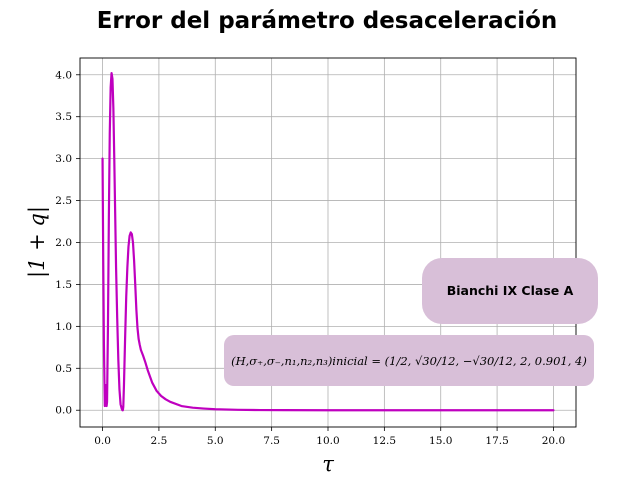 Image resolution: width=640 pixels, height=480 pixels. Describe the element at coordinates (553, 441) in the screenshot. I see `x-tick-label: 20.0` at that location.